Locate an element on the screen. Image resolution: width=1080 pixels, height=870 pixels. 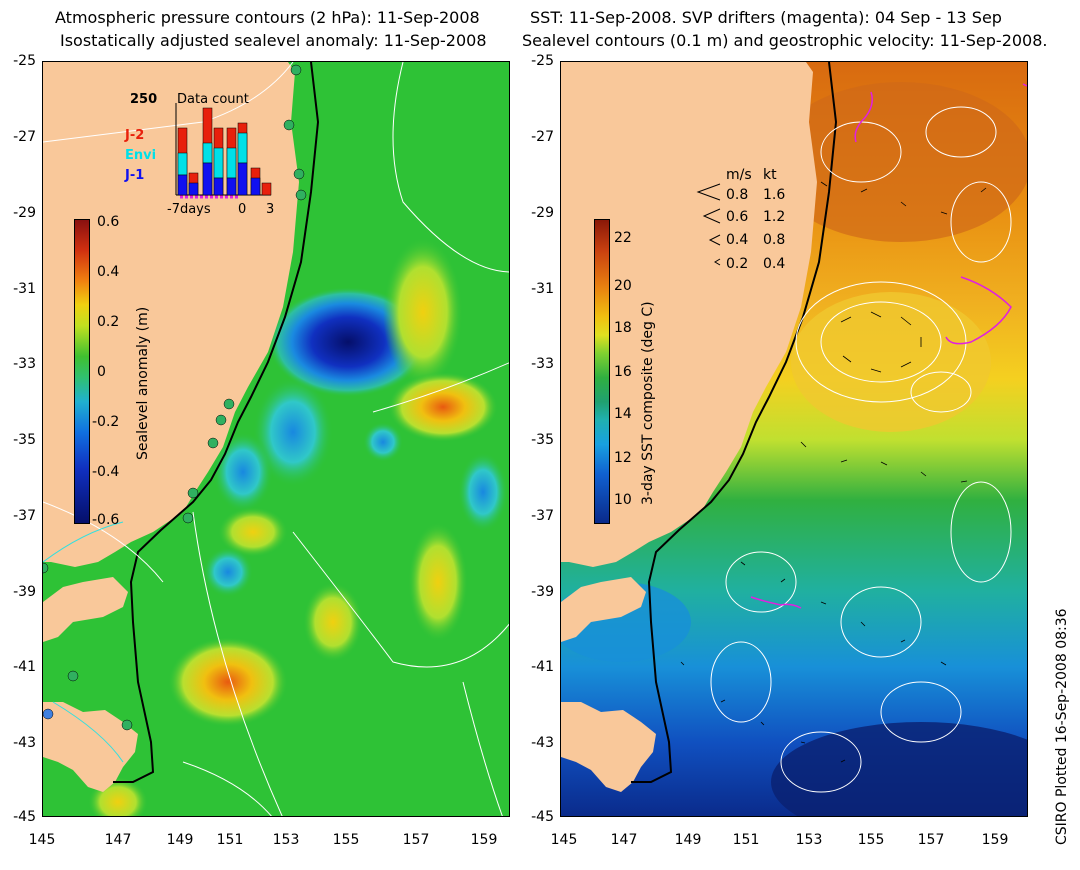
sealevel-tick-6: -0.6 is located at coordinates (106, 520).